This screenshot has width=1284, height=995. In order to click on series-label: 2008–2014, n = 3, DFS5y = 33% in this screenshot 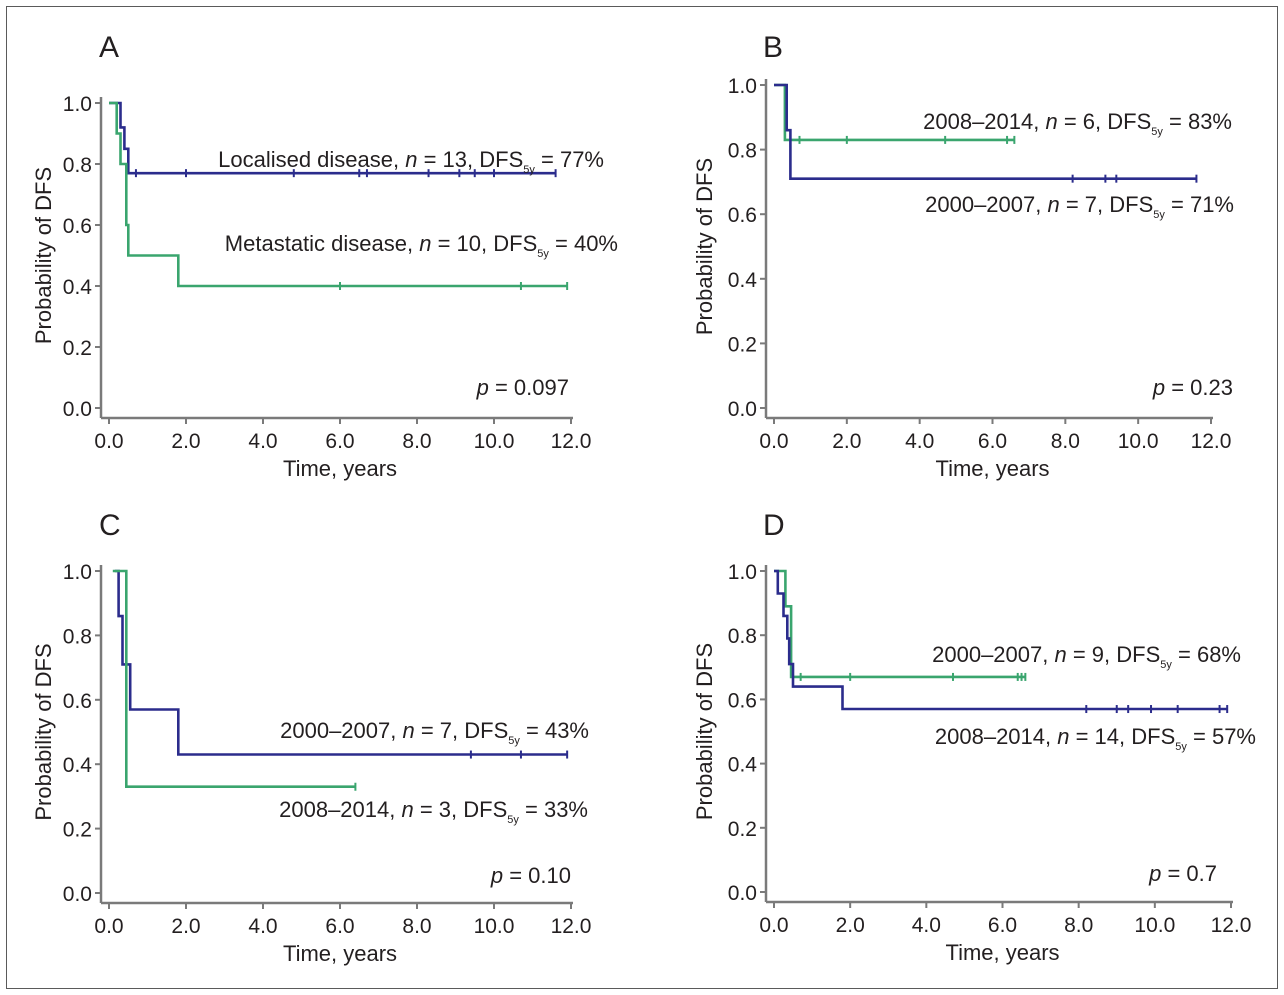, I will do `click(433, 811)`.